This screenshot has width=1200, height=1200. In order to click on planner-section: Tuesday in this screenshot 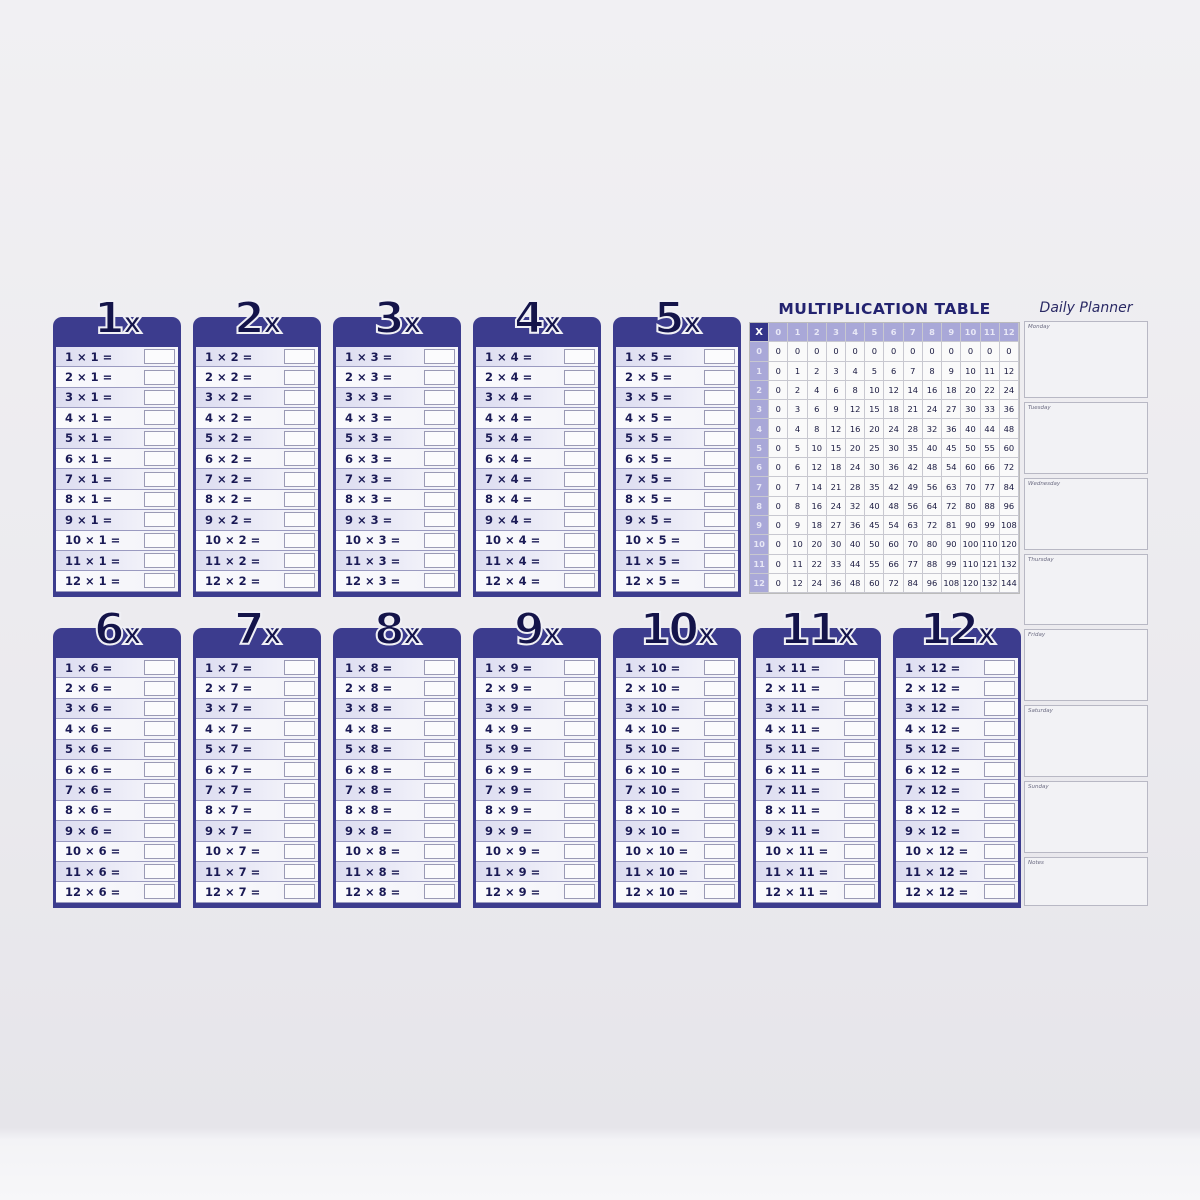, I will do `click(1086, 438)`.